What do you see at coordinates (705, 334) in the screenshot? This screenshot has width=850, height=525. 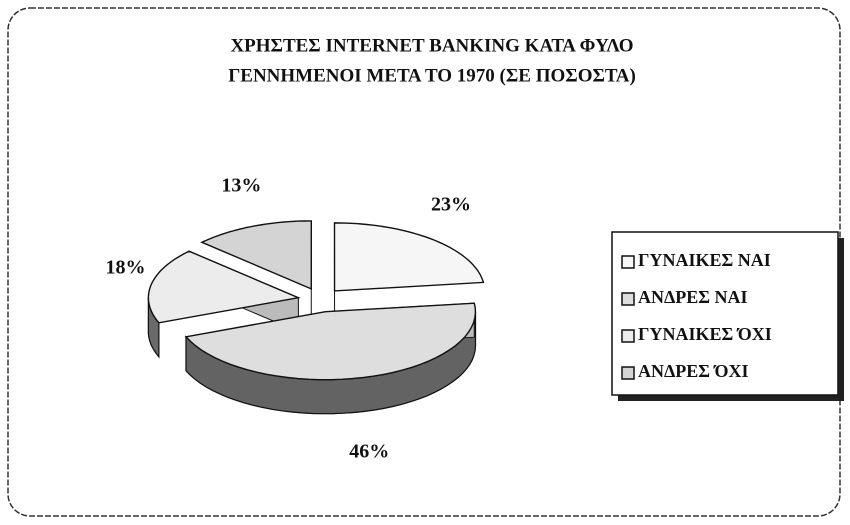 I see `legend-label: ΓΥΝΑΙΚΕΣ ΌΧΙ` at bounding box center [705, 334].